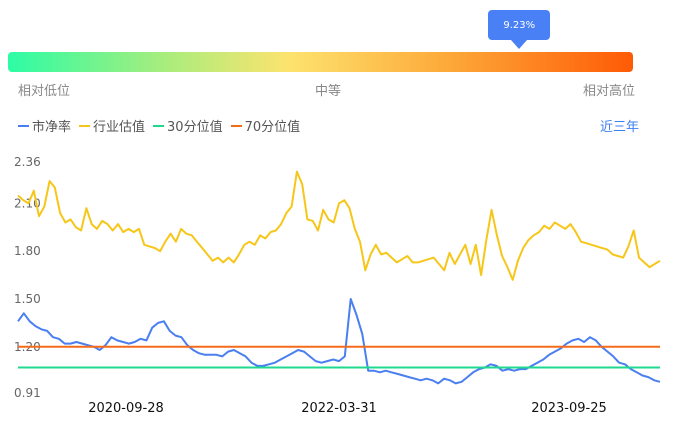 This screenshot has width=686, height=442. I want to click on scale-low-label: 相对低位, so click(44, 91).